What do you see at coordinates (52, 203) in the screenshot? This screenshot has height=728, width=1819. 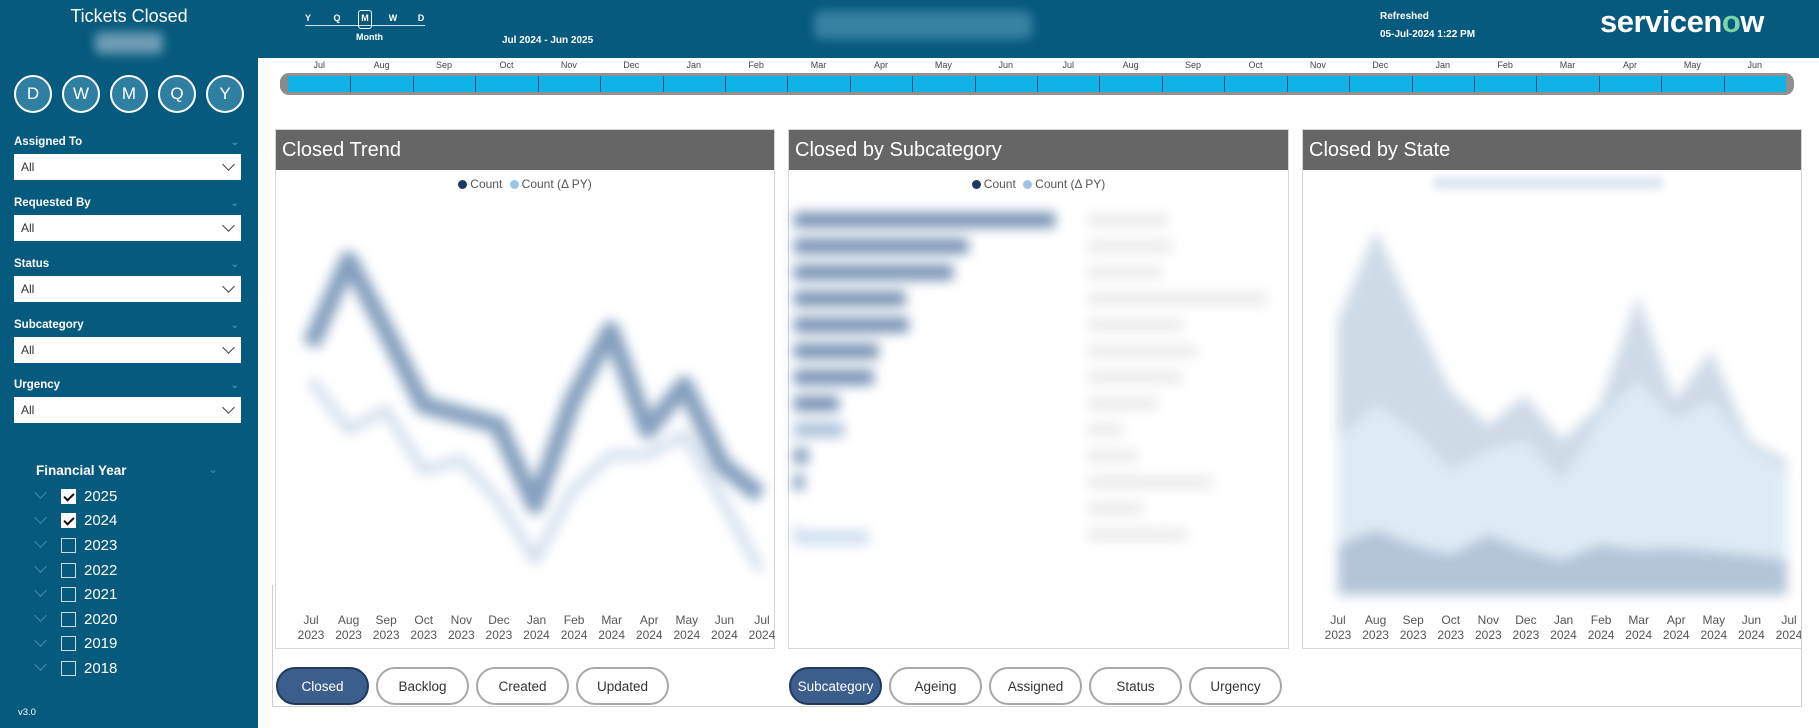 I see `filter-label: Requested By` at bounding box center [52, 203].